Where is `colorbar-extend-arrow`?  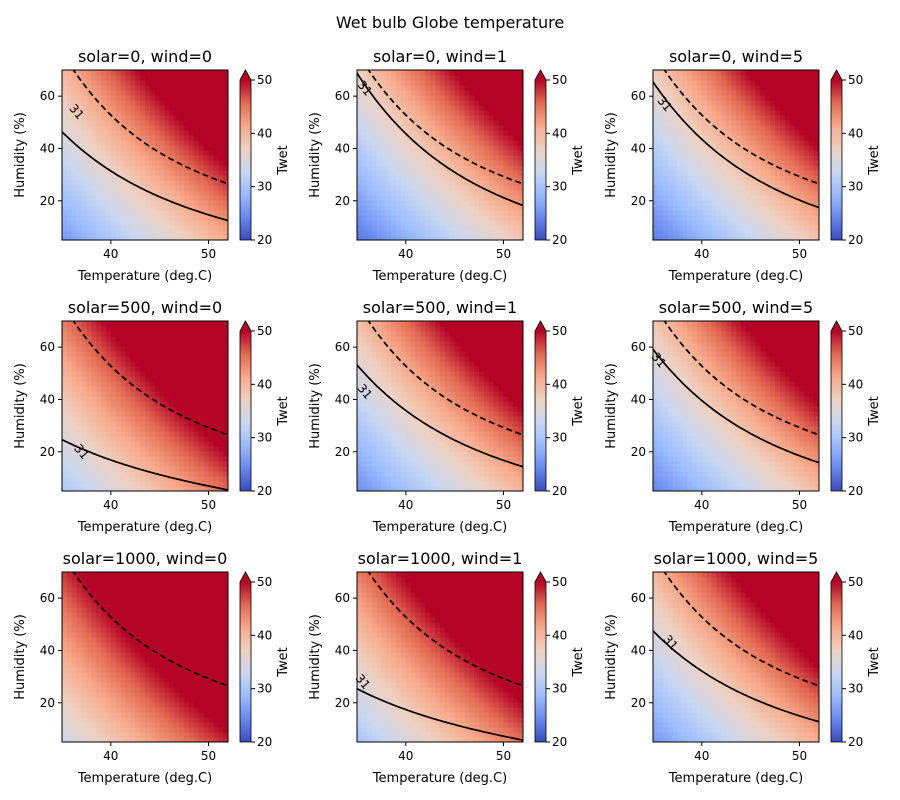 colorbar-extend-arrow is located at coordinates (245, 326).